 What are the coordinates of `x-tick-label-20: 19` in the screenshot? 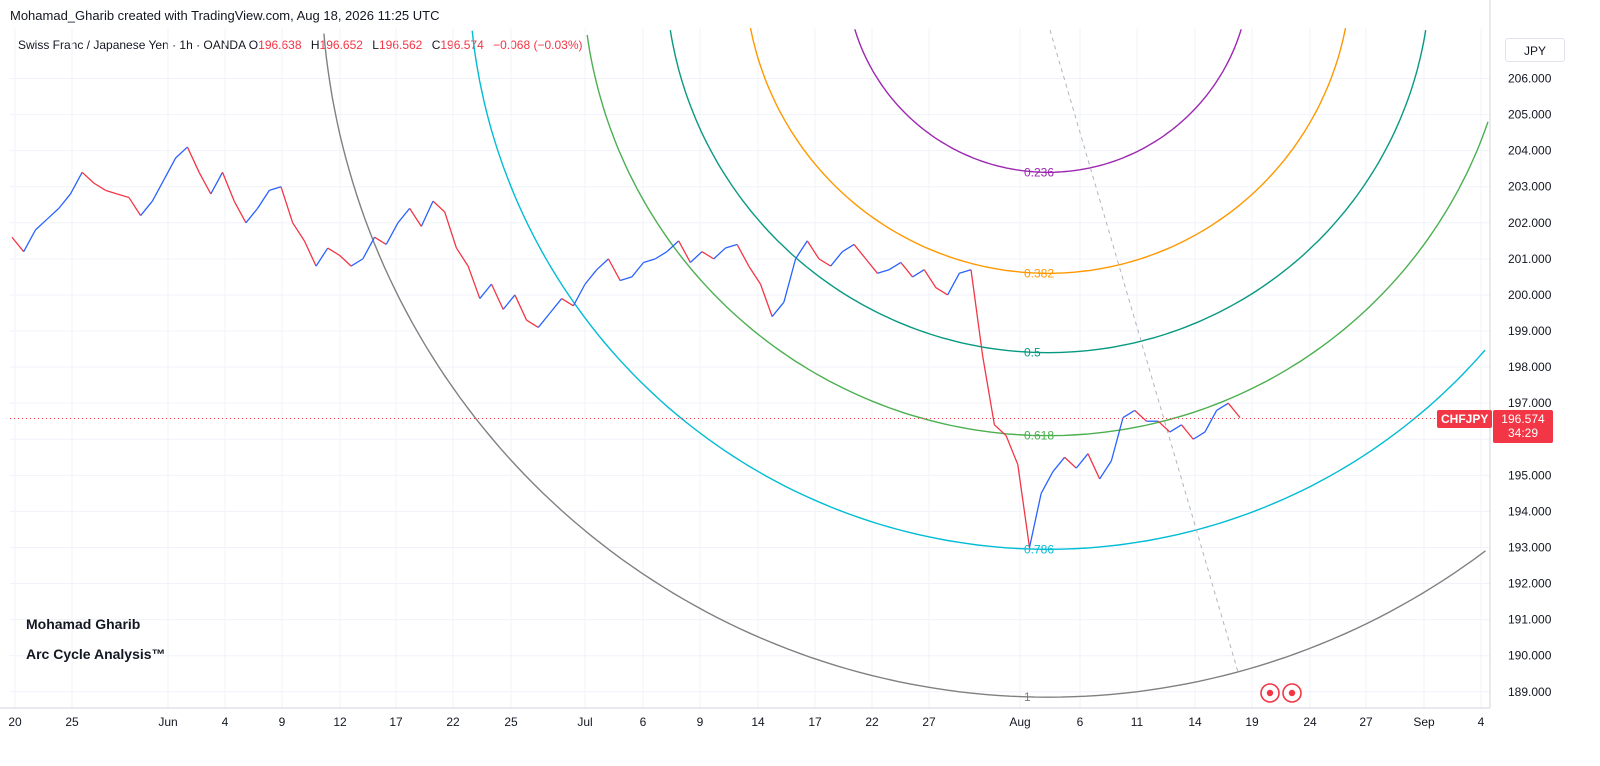 It's located at (1252, 722).